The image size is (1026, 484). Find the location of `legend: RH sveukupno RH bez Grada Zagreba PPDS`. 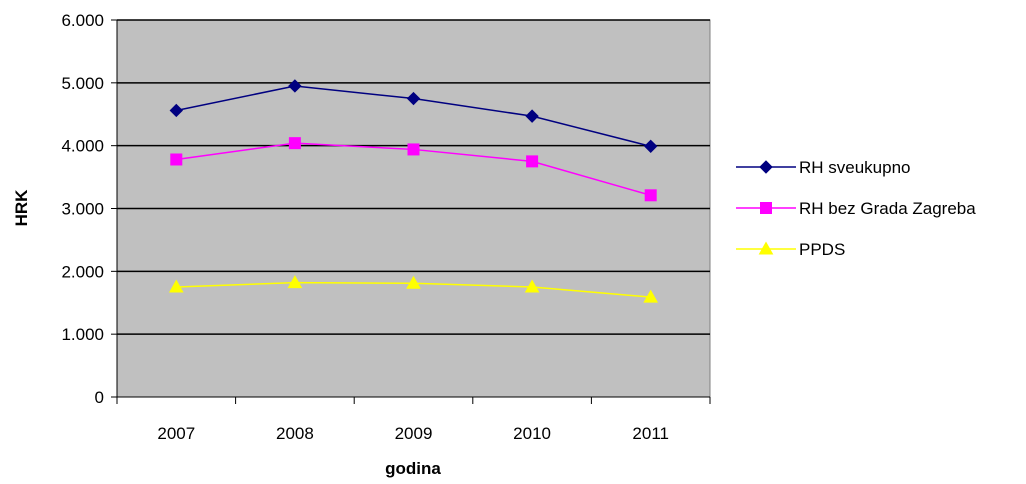

legend: RH sveukupno RH bez Grada Zagreba PPDS is located at coordinates (856, 208).